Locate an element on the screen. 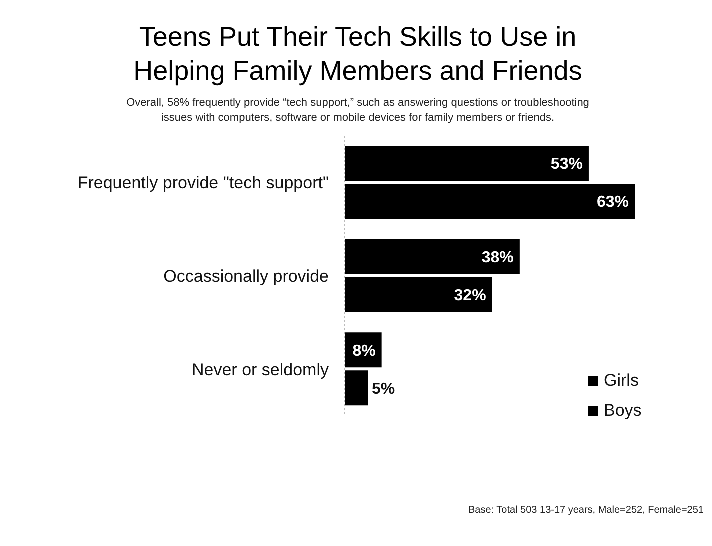 This screenshot has width=712, height=546. data-label: 63% is located at coordinates (612, 203).